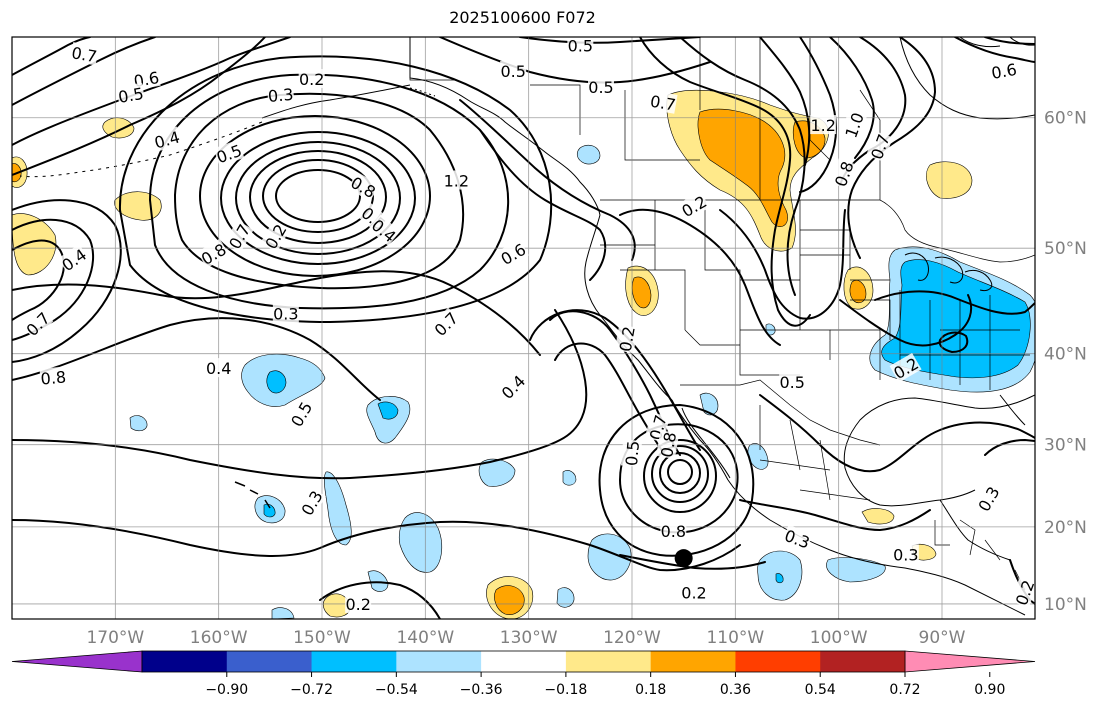 This screenshot has height=712, width=1105. Describe the element at coordinates (522, 17) in the screenshot. I see `map-title: 2025100600 F072` at that location.